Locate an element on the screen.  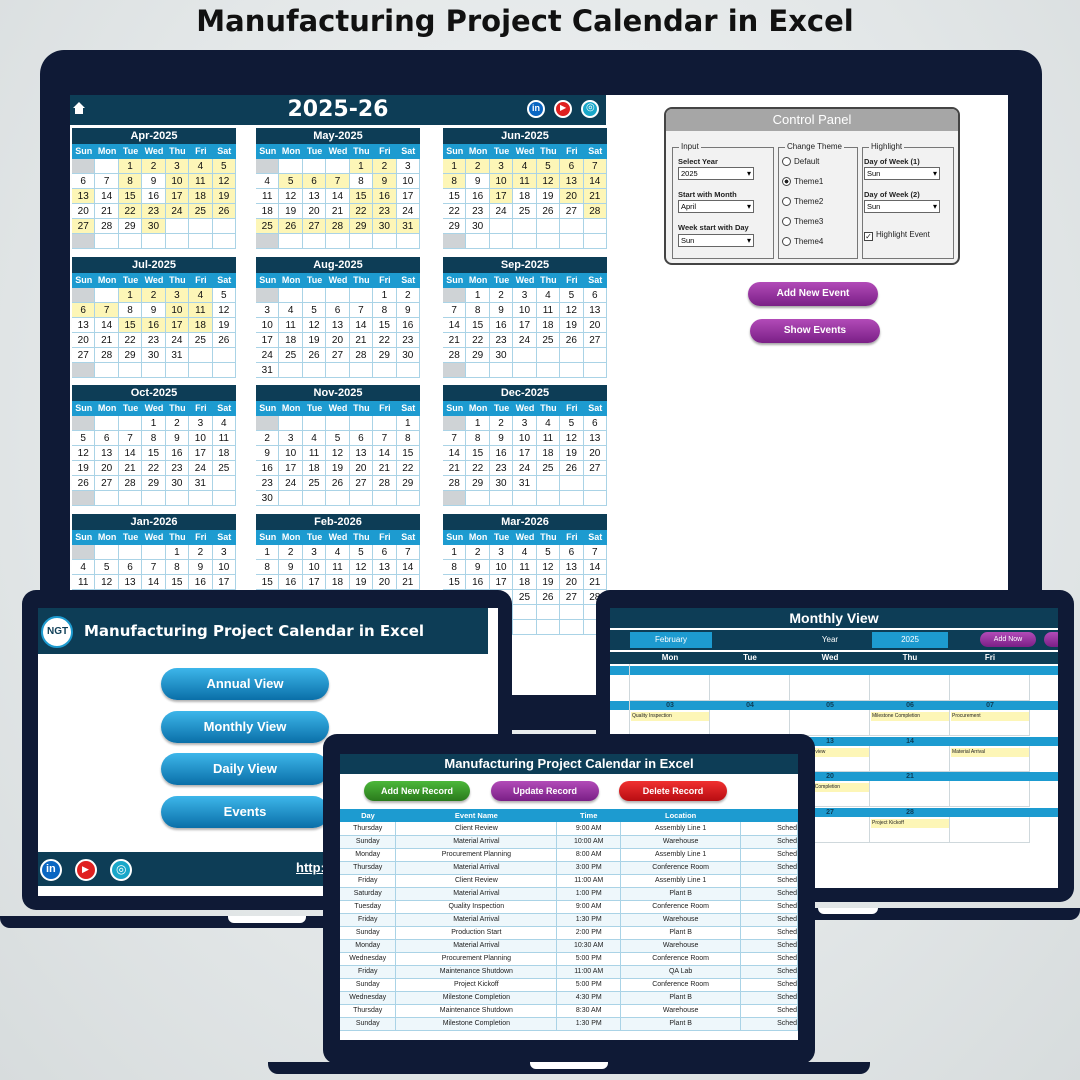
day-cell: 22 is located at coordinates (385, 340).